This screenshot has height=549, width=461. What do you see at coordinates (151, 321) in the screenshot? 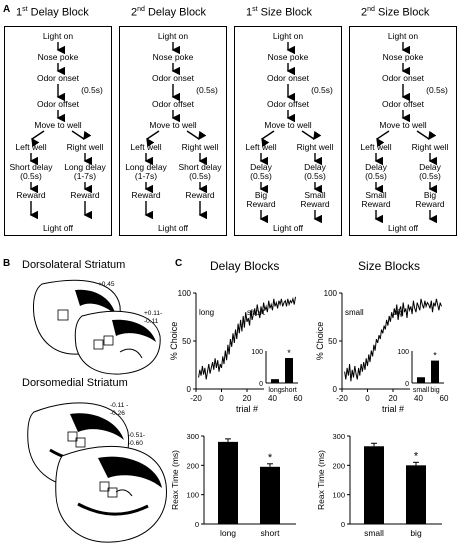
I see `dls-label-011b: -0.11` at bounding box center [151, 321].